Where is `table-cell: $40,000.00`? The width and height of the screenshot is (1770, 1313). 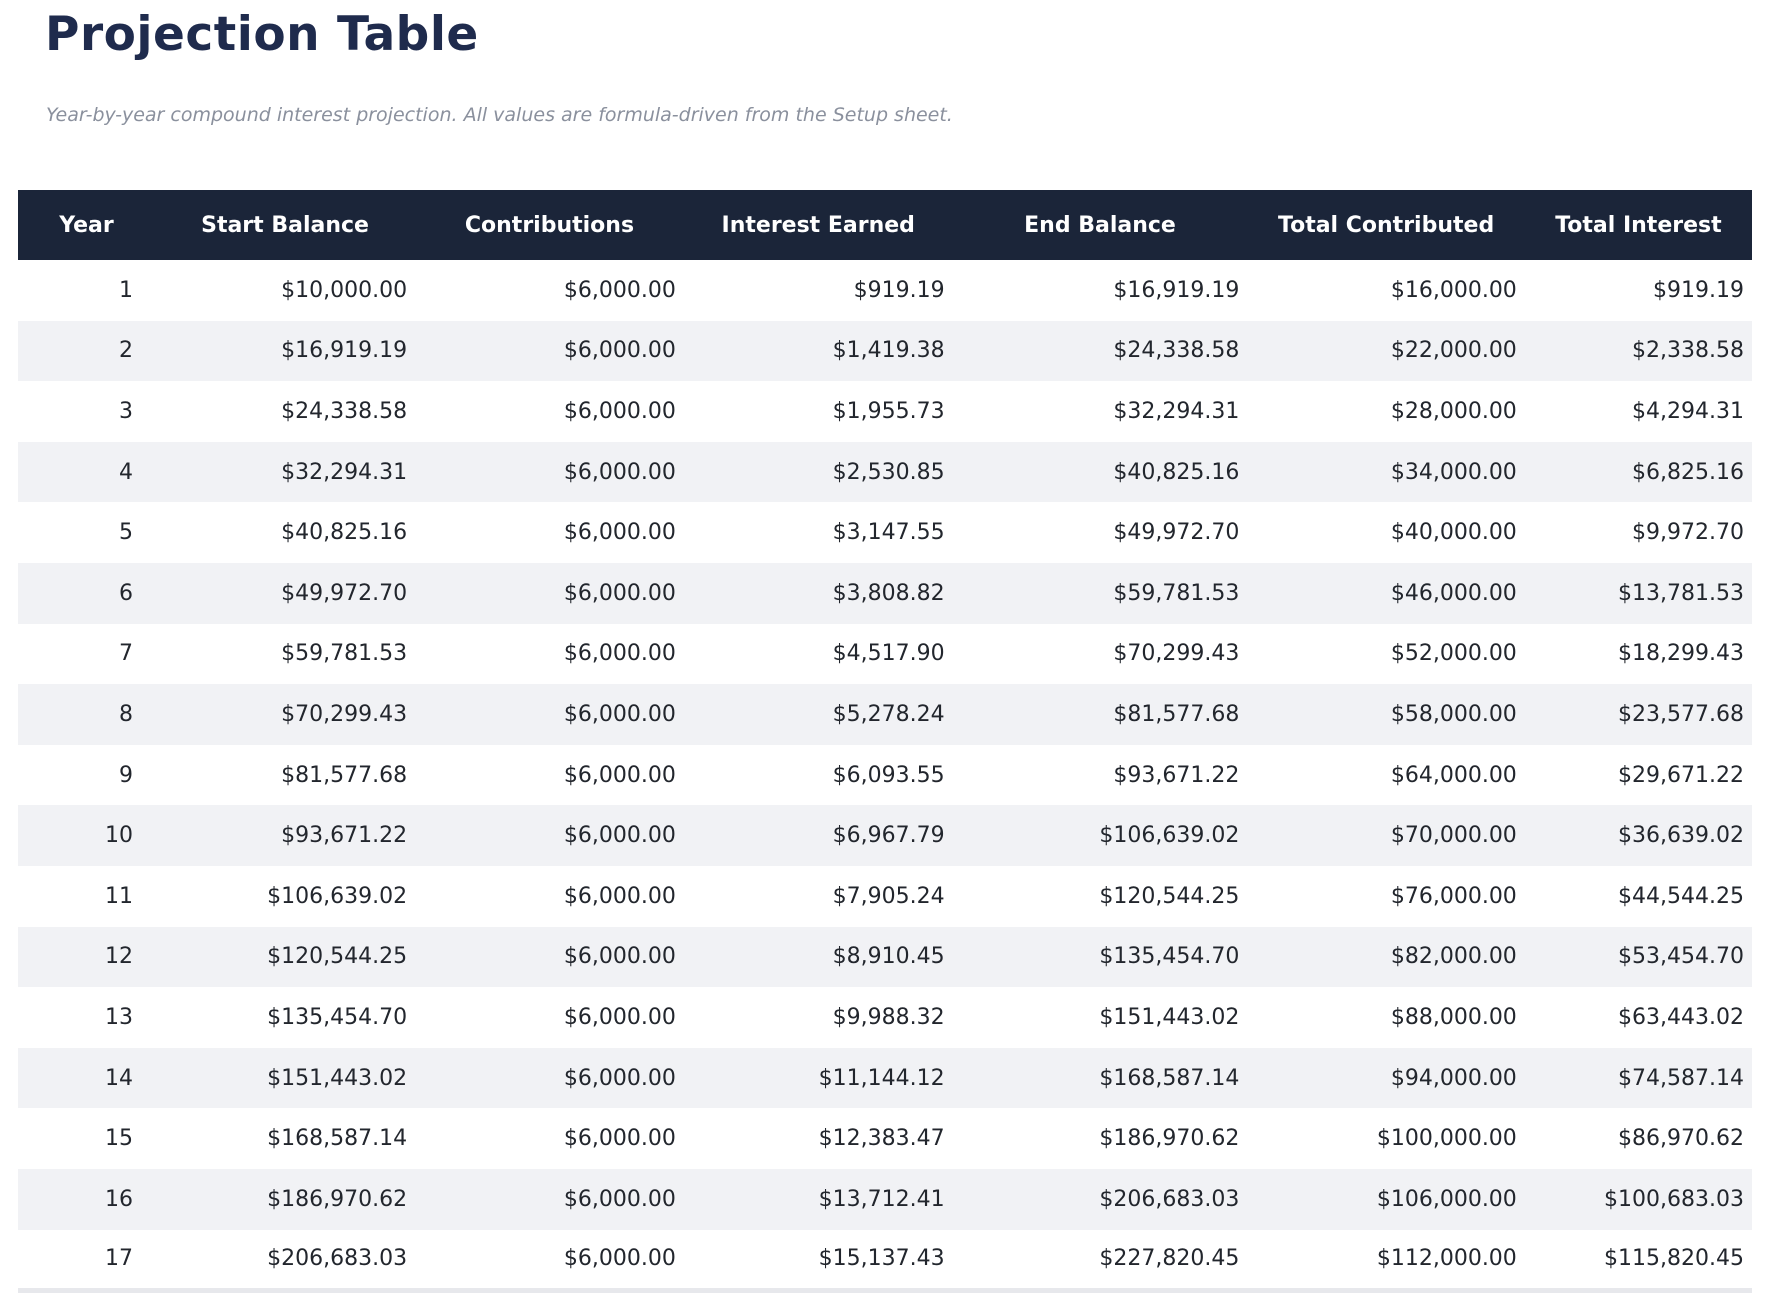 table-cell: $40,000.00 is located at coordinates (1453, 533).